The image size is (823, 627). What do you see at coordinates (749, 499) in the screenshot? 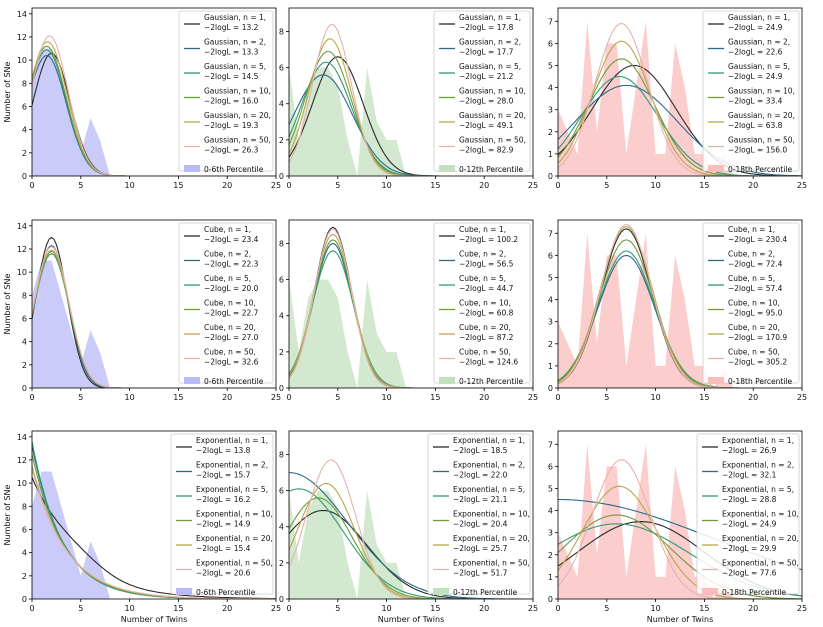
I see `legend-logl-n5: −2logL = 28.8` at bounding box center [749, 499].